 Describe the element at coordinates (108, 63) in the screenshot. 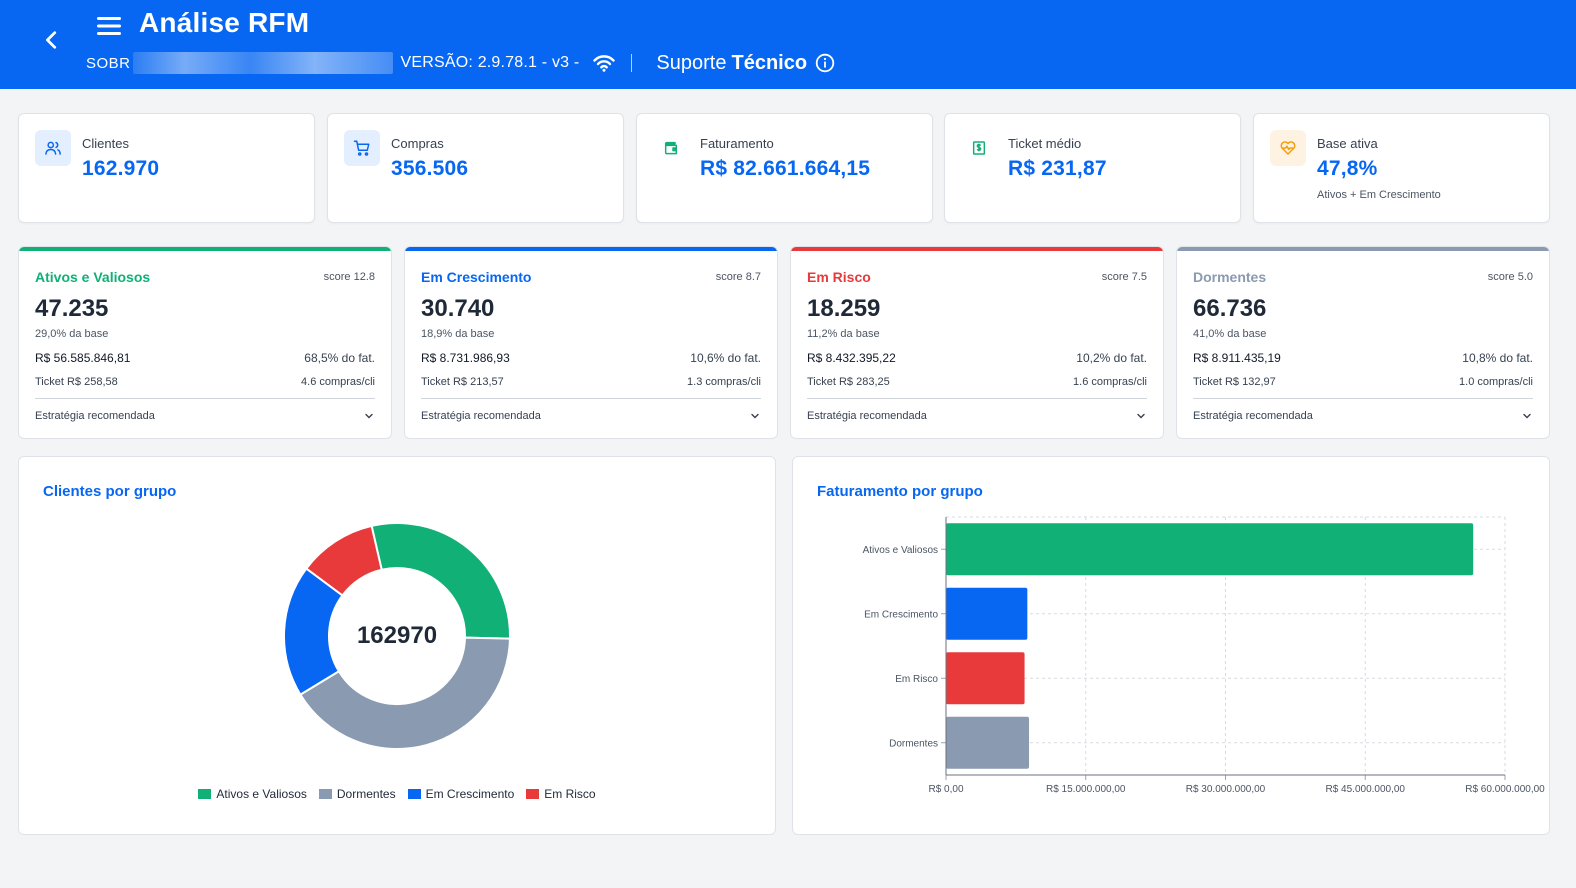

I see `company-name: SOBR` at that location.